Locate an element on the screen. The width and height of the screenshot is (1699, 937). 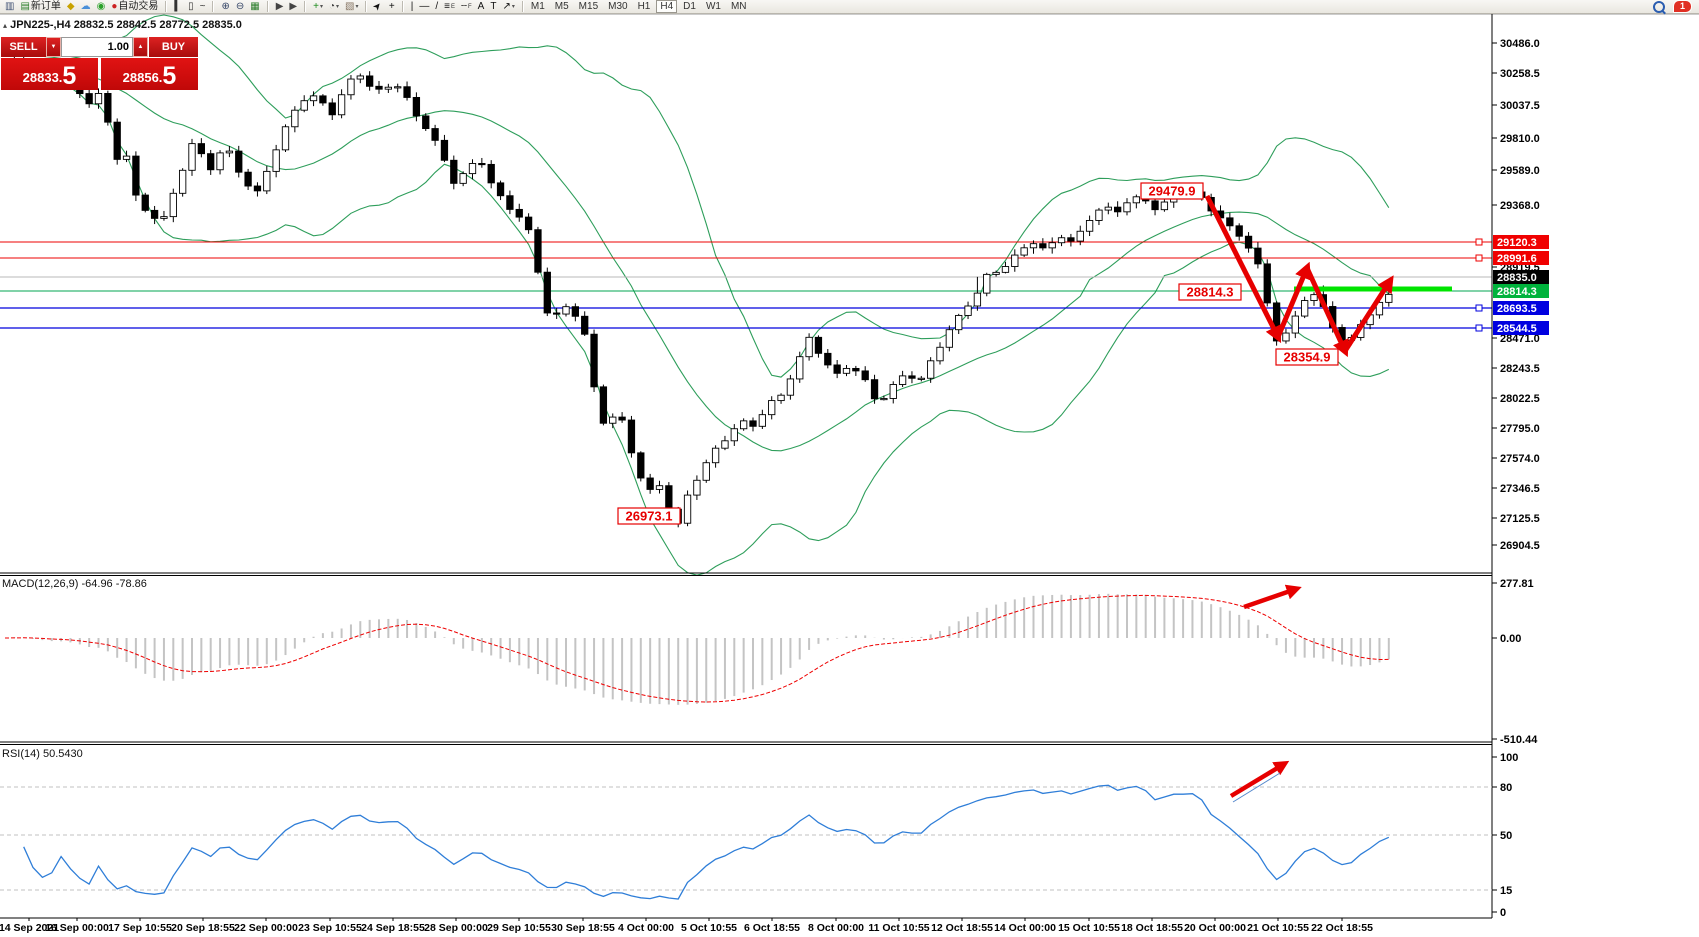
svg-text: 14 Sep 2021 is located at coordinates (29, 928).